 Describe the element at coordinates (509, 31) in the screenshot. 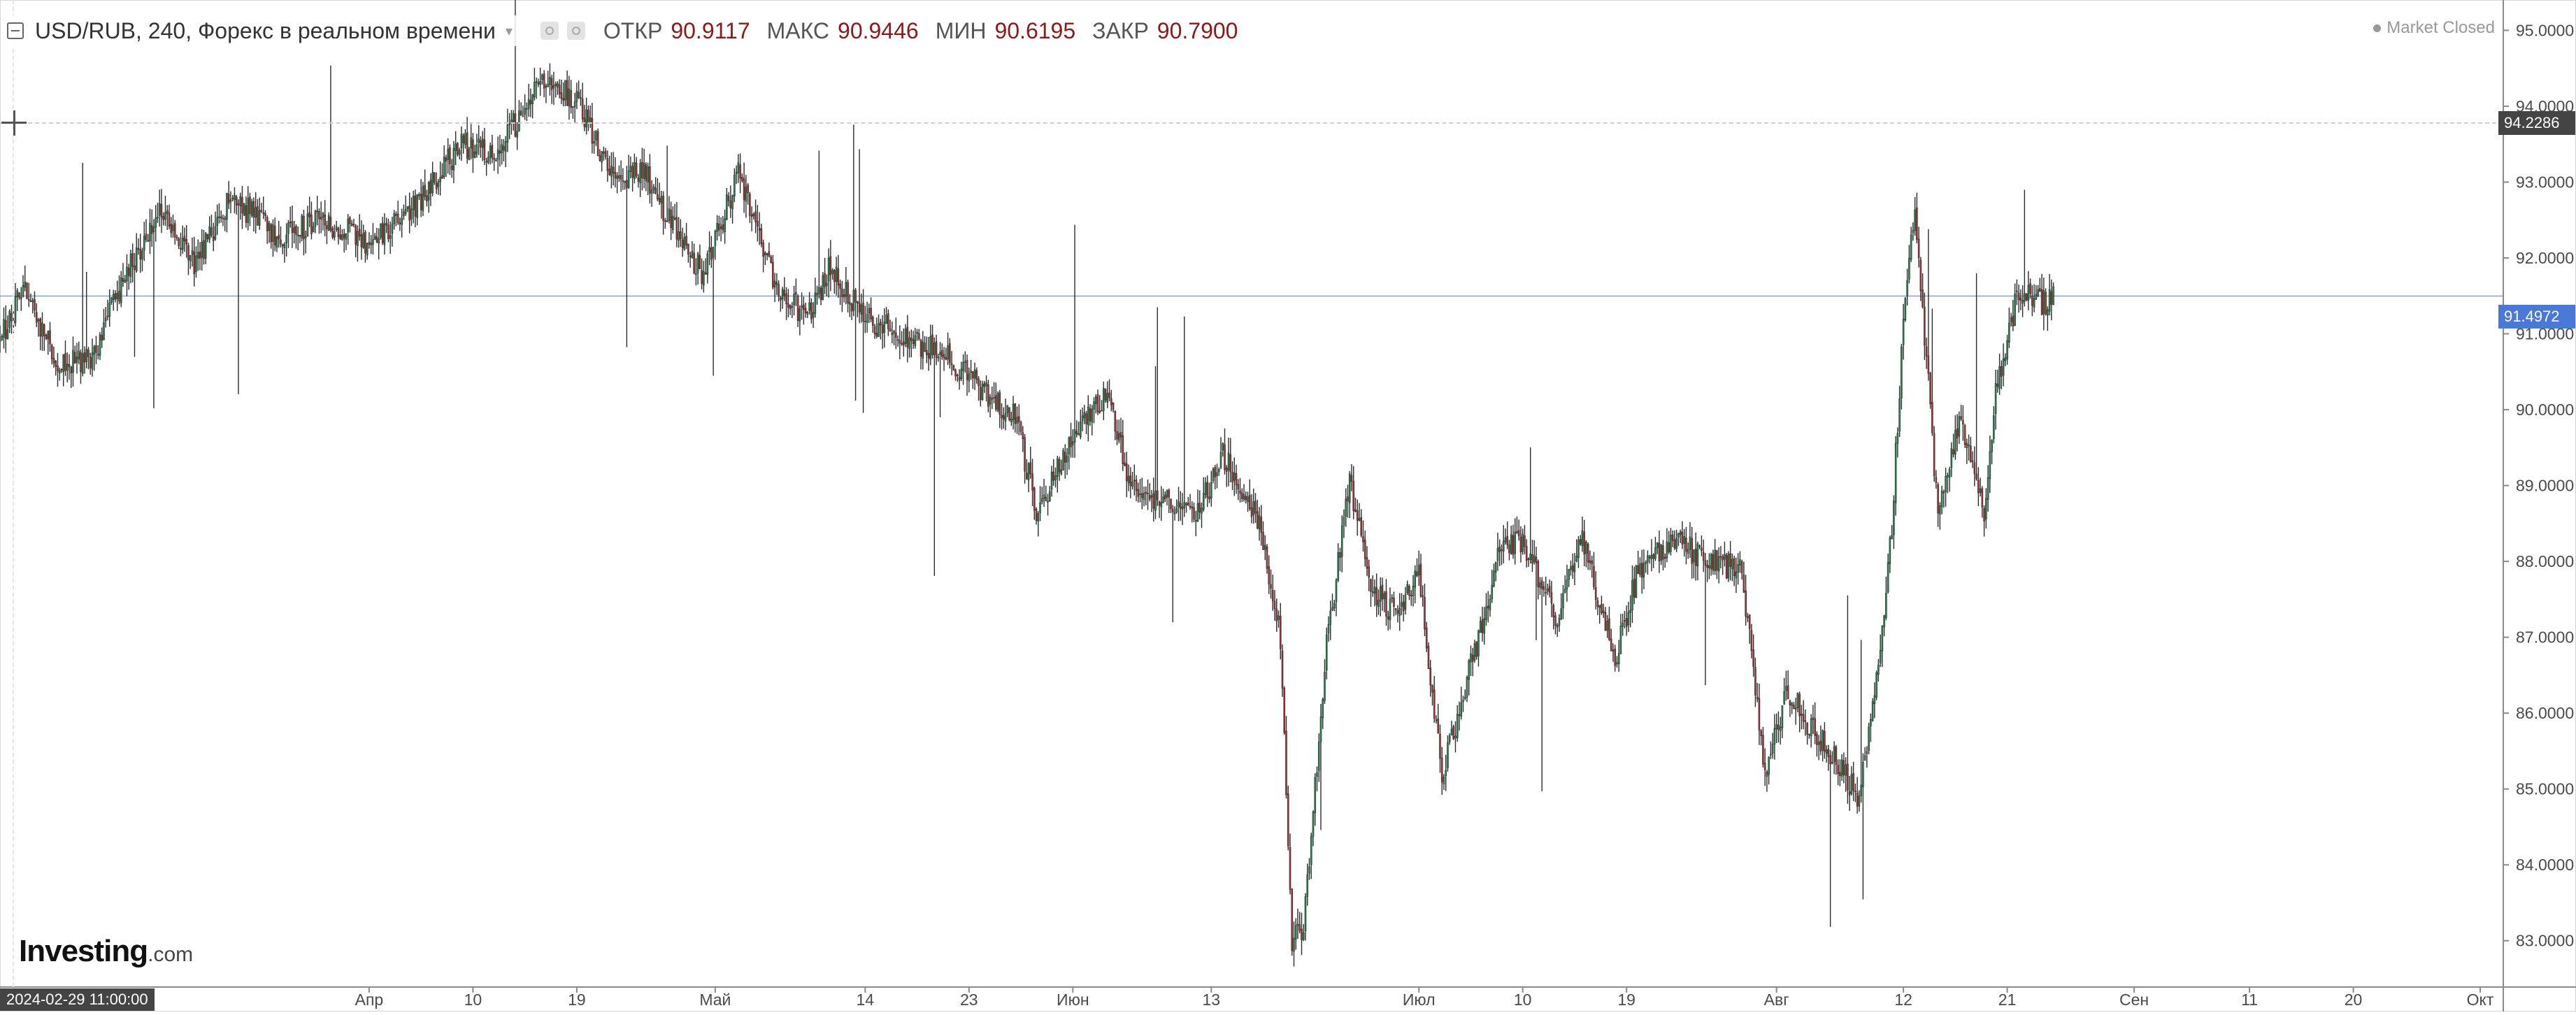

I see `chevron-down-icon: ▾` at that location.